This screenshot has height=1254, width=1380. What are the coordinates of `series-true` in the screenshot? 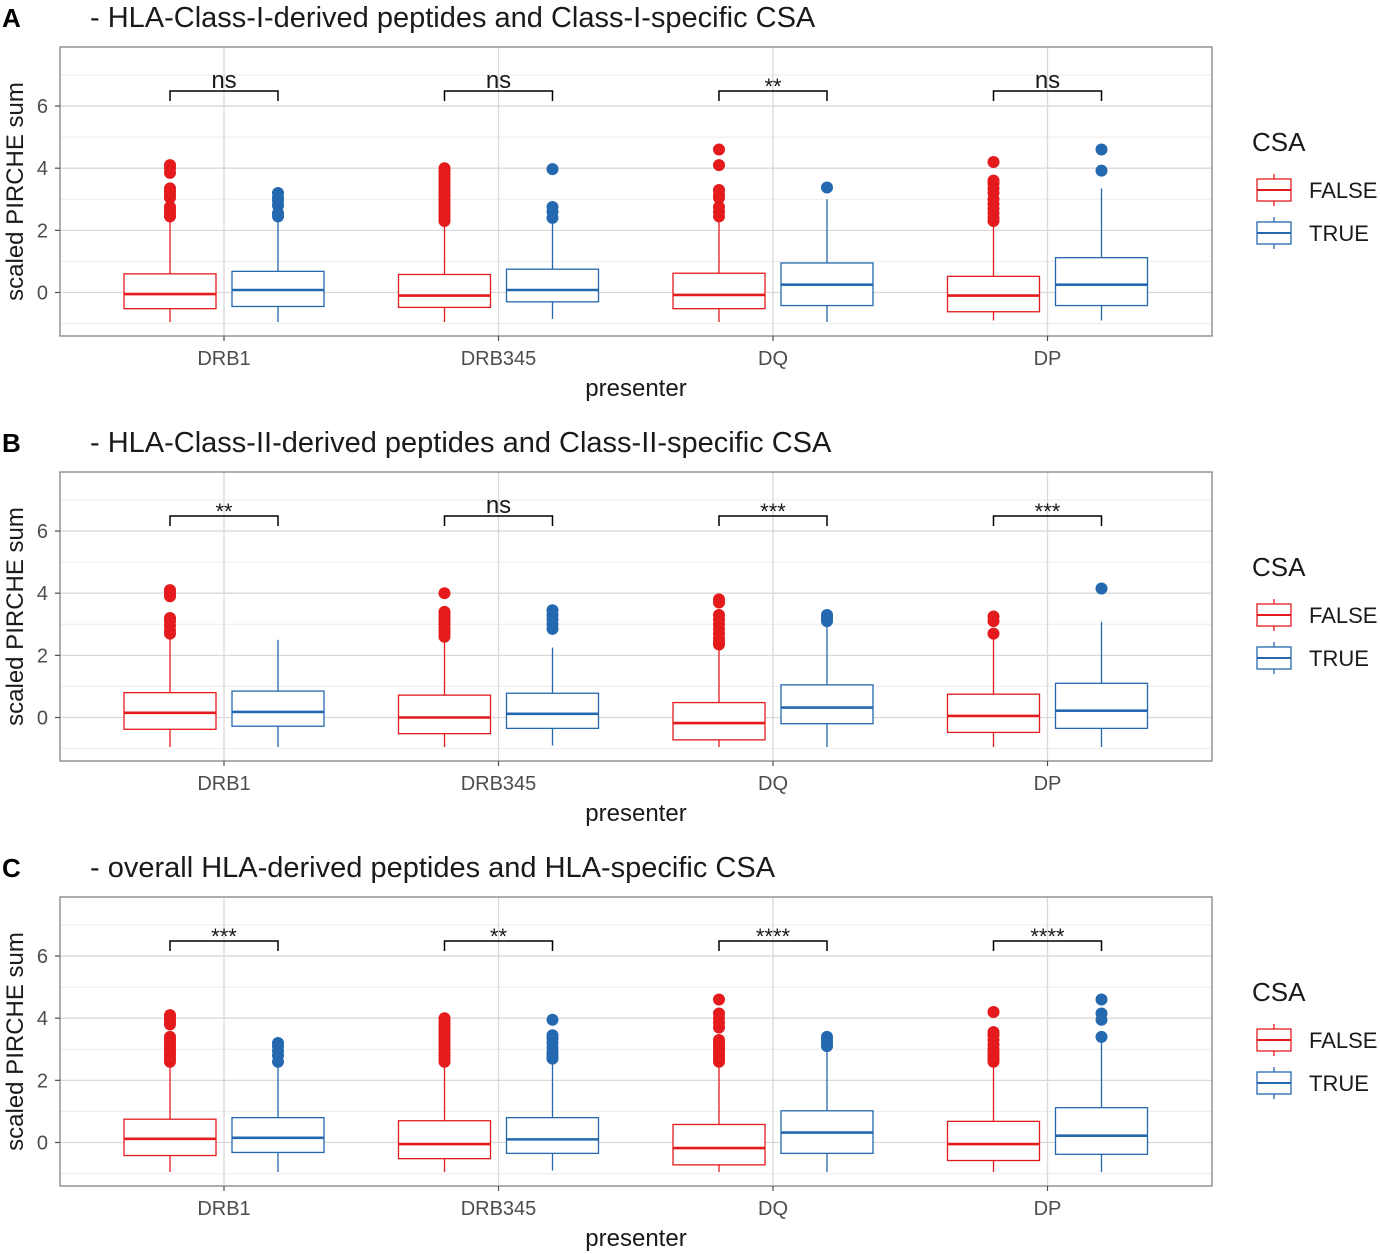 It's located at (690, 233).